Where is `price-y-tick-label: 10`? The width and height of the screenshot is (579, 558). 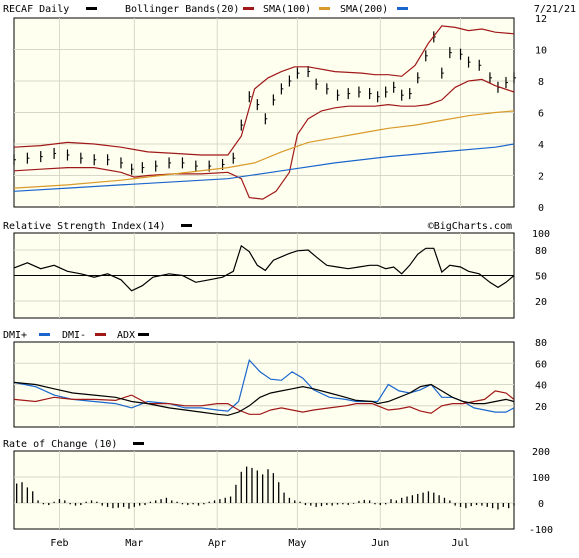
price-y-tick-label: 10 is located at coordinates (541, 51).